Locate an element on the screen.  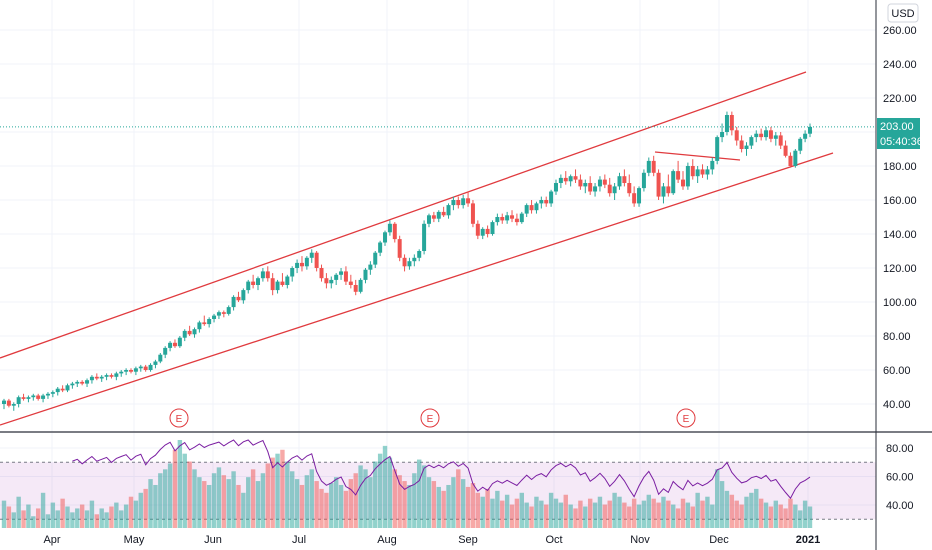
currency-button: USD is located at coordinates (903, 13).